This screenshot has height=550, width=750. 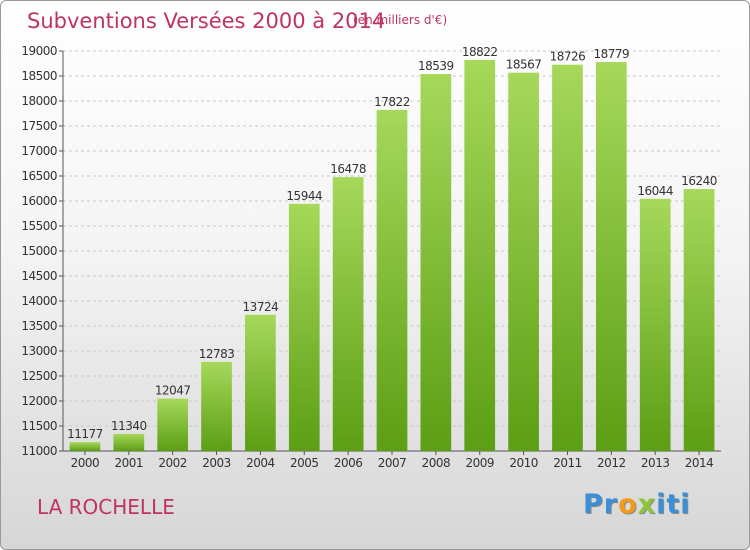 I want to click on y-tick-label: 11000, so click(x=39, y=451).